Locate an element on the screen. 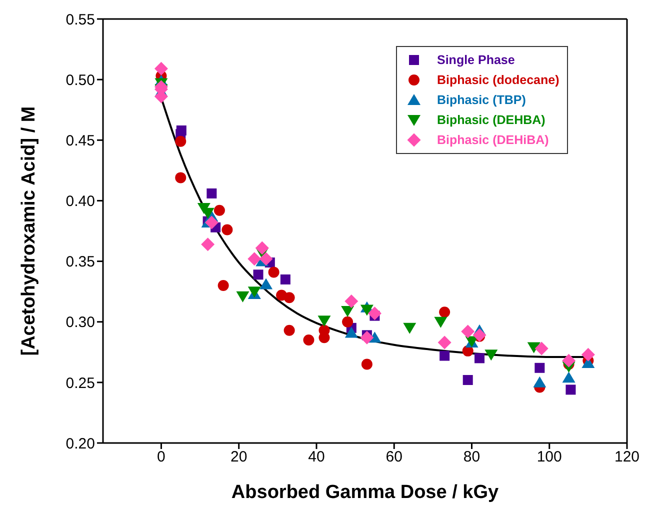 The height and width of the screenshot is (527, 657). y-axis-title: [Acetohydroxamic Acid] / M is located at coordinates (29, 231).